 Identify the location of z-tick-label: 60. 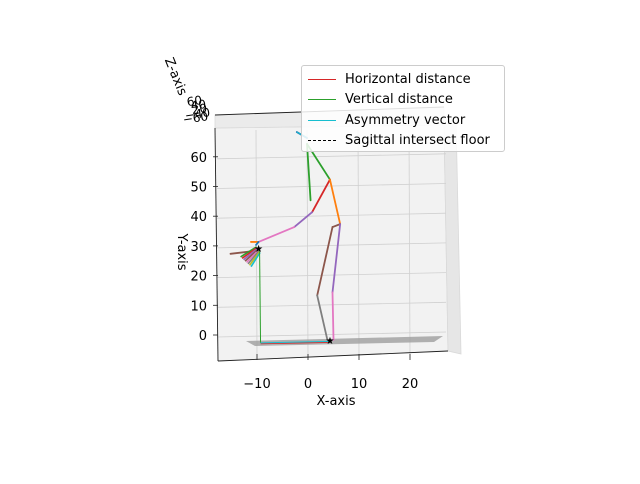
(194, 101).